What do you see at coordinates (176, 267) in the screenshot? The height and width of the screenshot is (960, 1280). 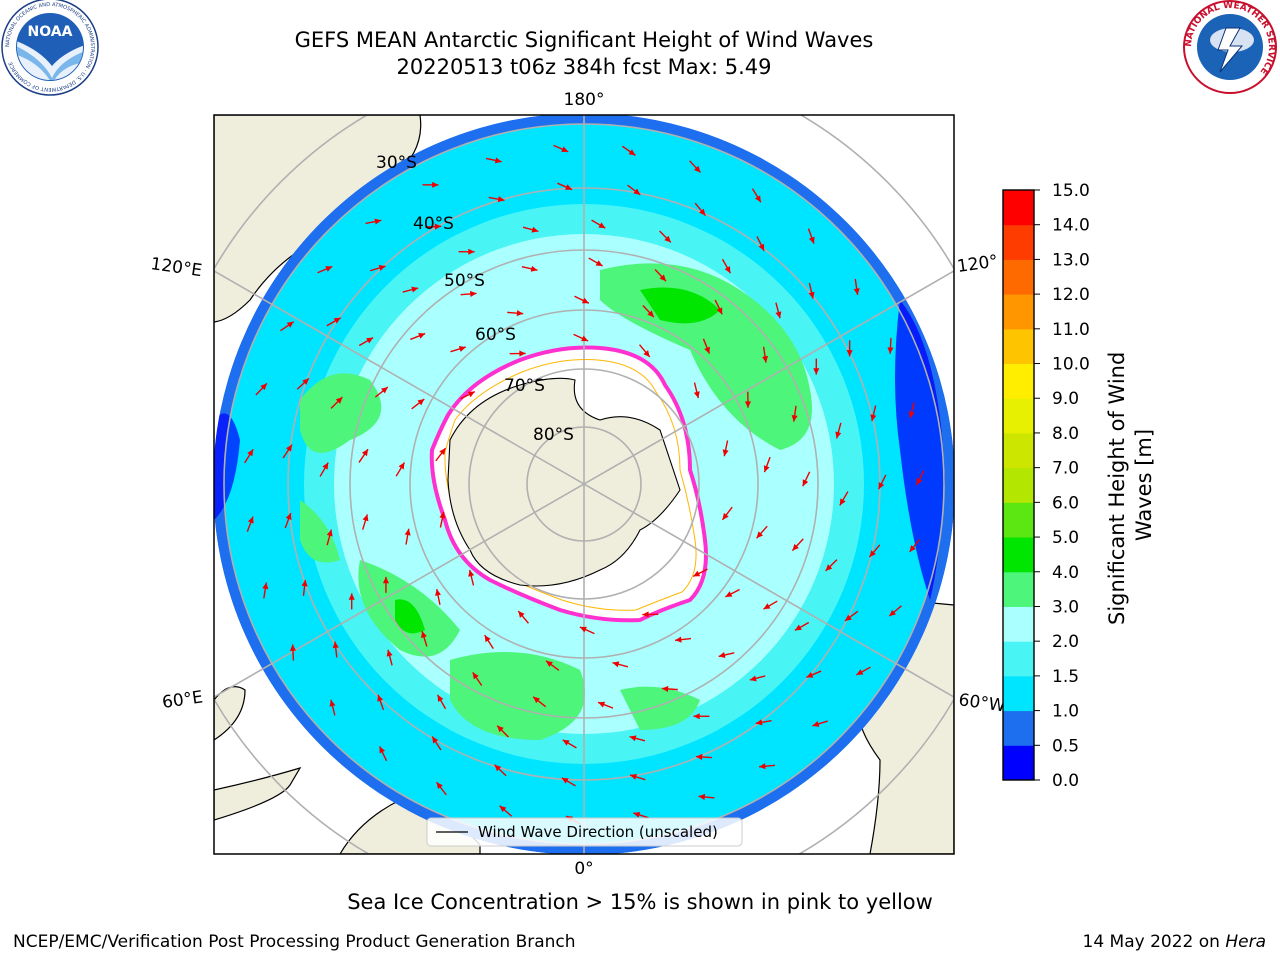 I see `lon-label-120e: 120°E` at bounding box center [176, 267].